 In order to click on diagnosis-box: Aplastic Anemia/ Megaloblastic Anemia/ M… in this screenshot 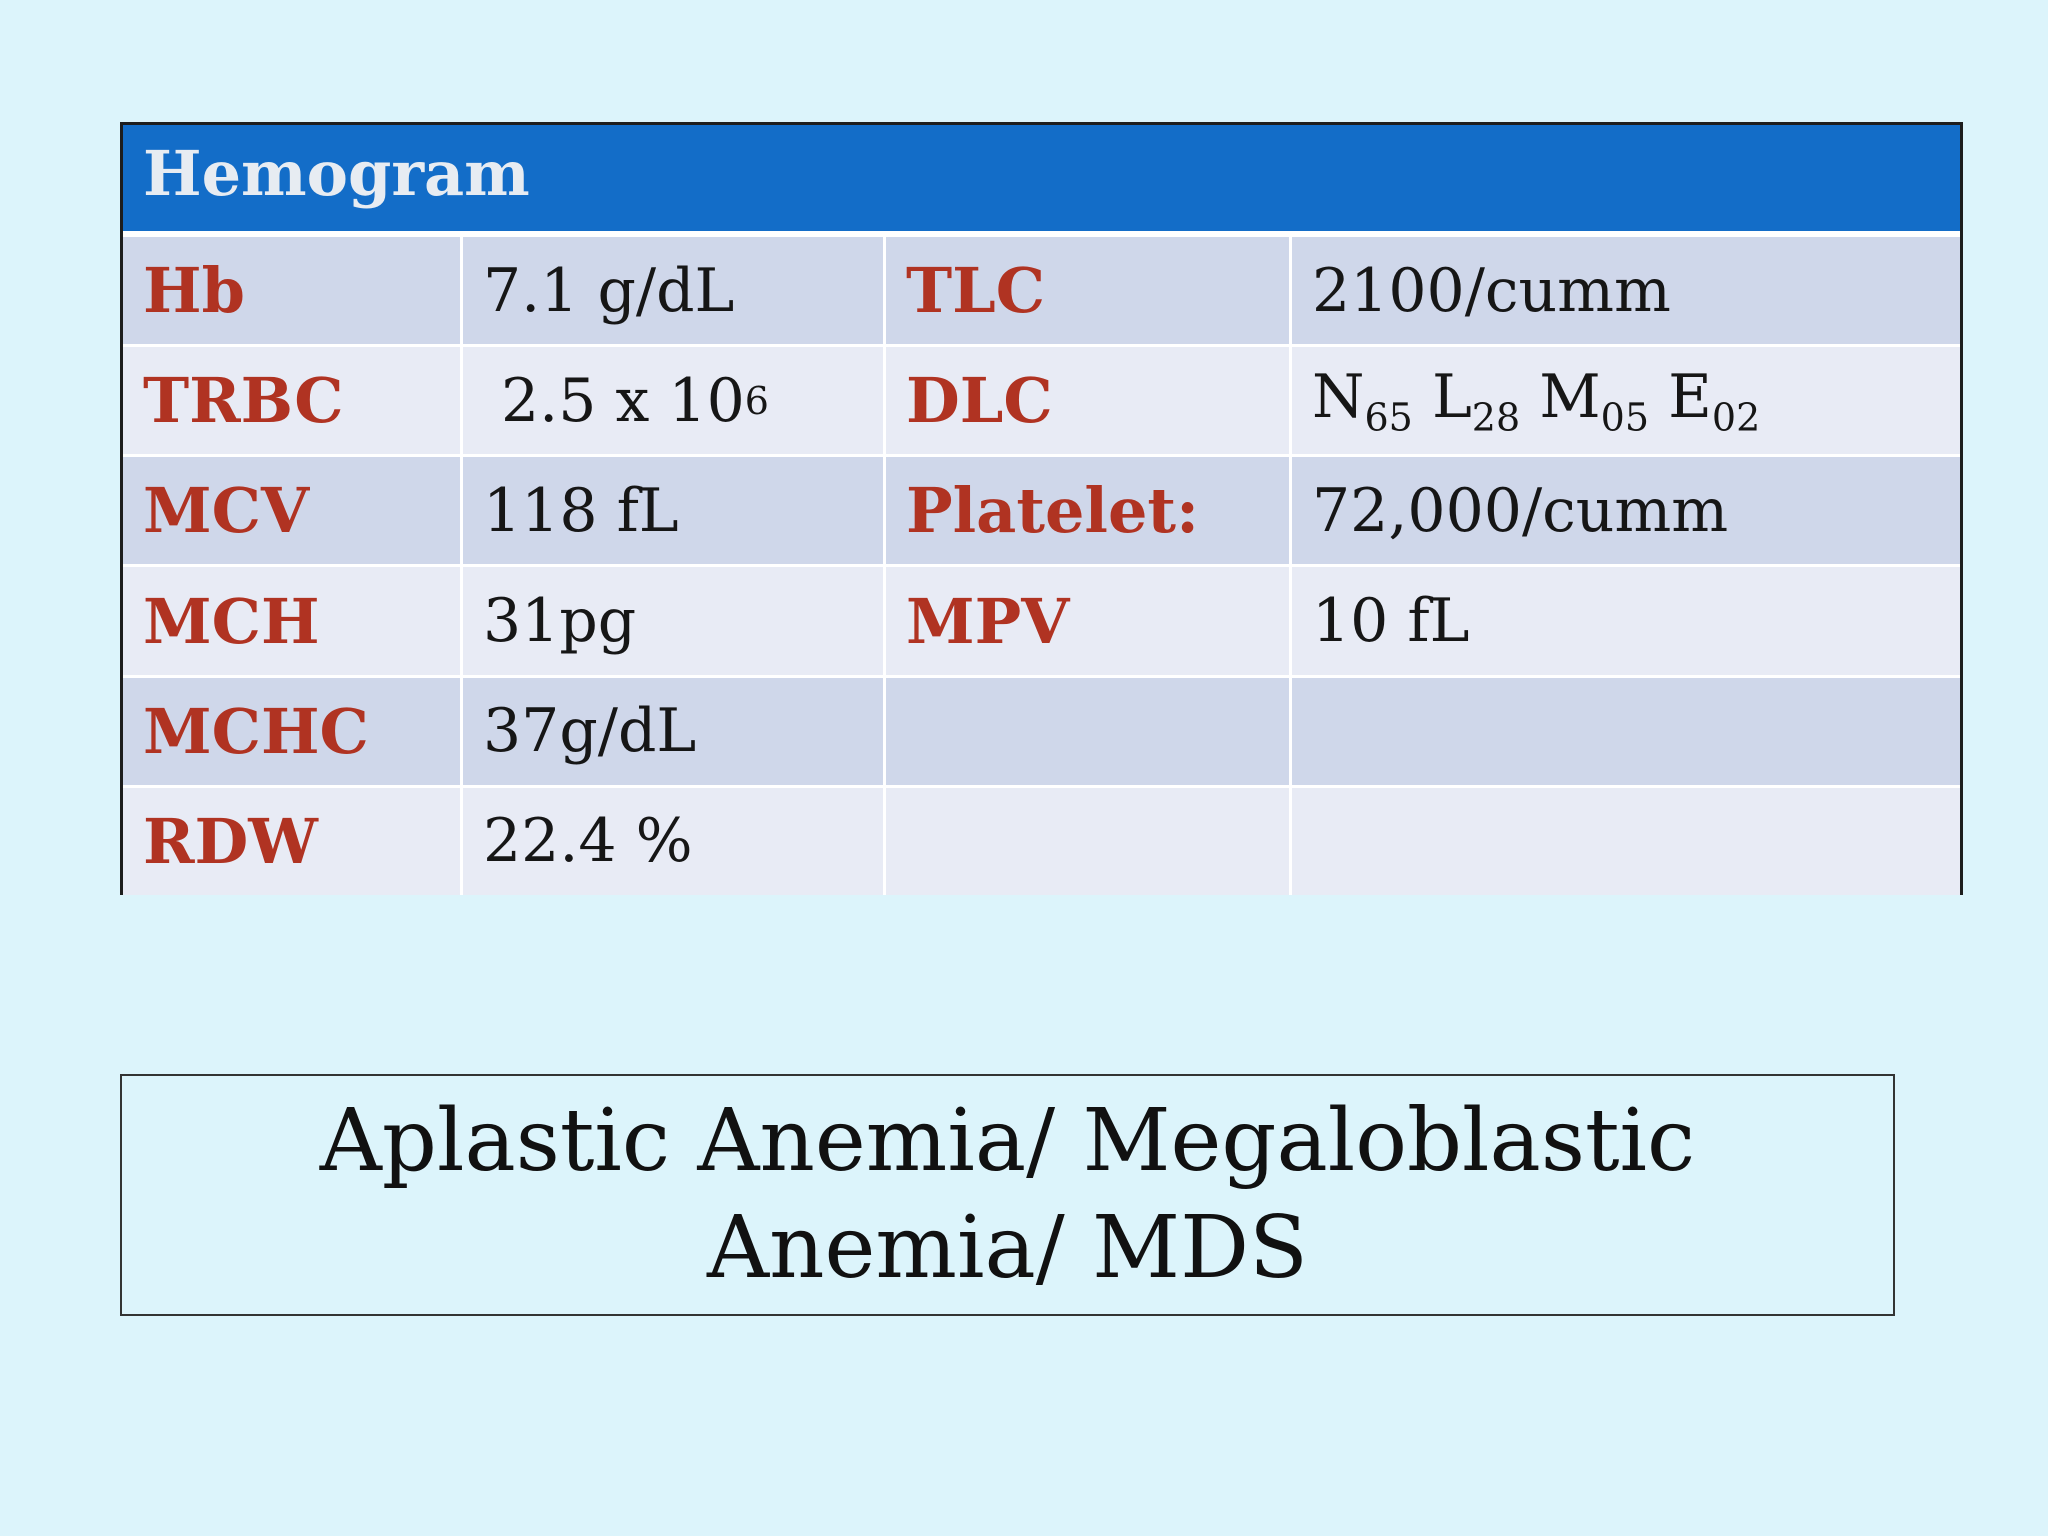, I will do `click(1007, 1195)`.